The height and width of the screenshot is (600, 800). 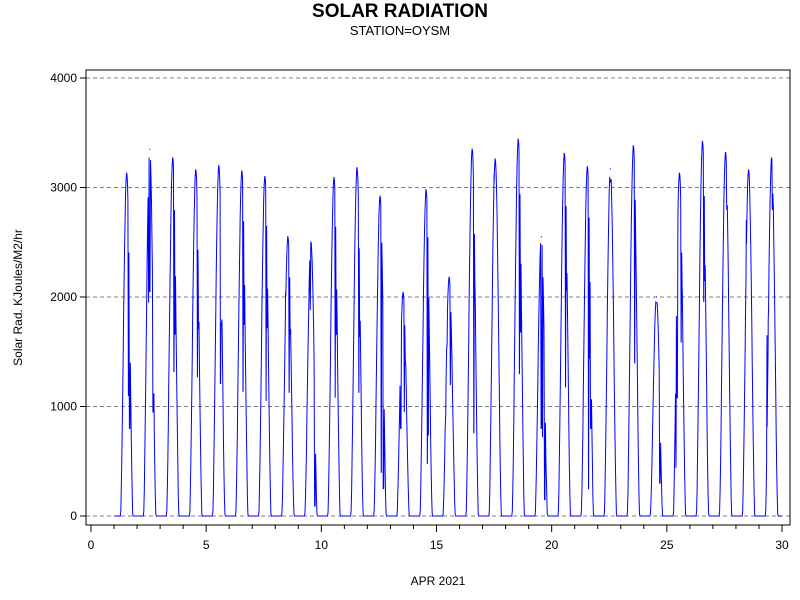 I want to click on x-tick-label: 5, so click(x=206, y=545).